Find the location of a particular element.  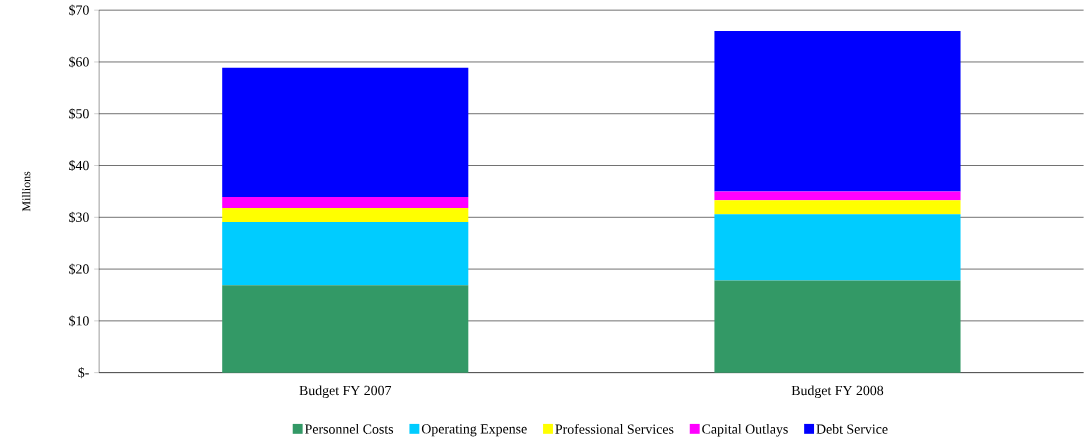

y-tick-label: $50 is located at coordinates (79, 114).